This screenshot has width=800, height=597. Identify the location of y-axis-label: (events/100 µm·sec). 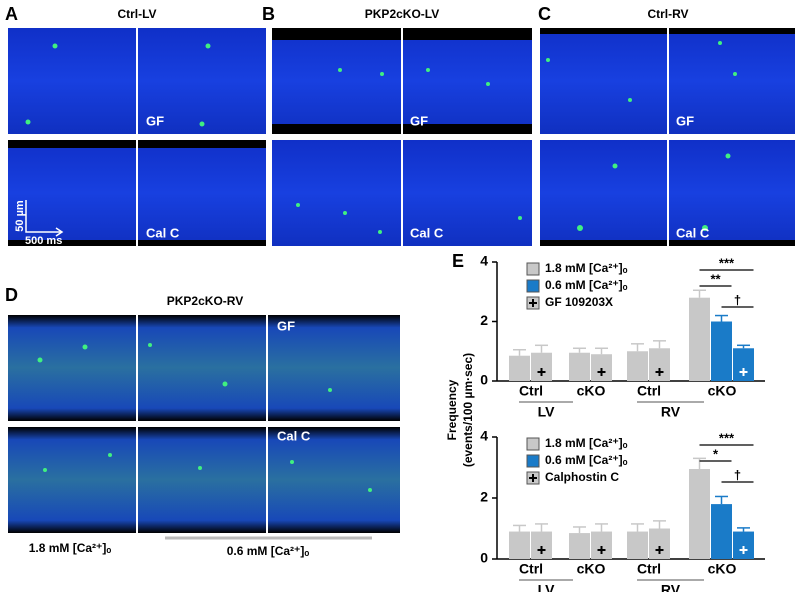
(468, 410).